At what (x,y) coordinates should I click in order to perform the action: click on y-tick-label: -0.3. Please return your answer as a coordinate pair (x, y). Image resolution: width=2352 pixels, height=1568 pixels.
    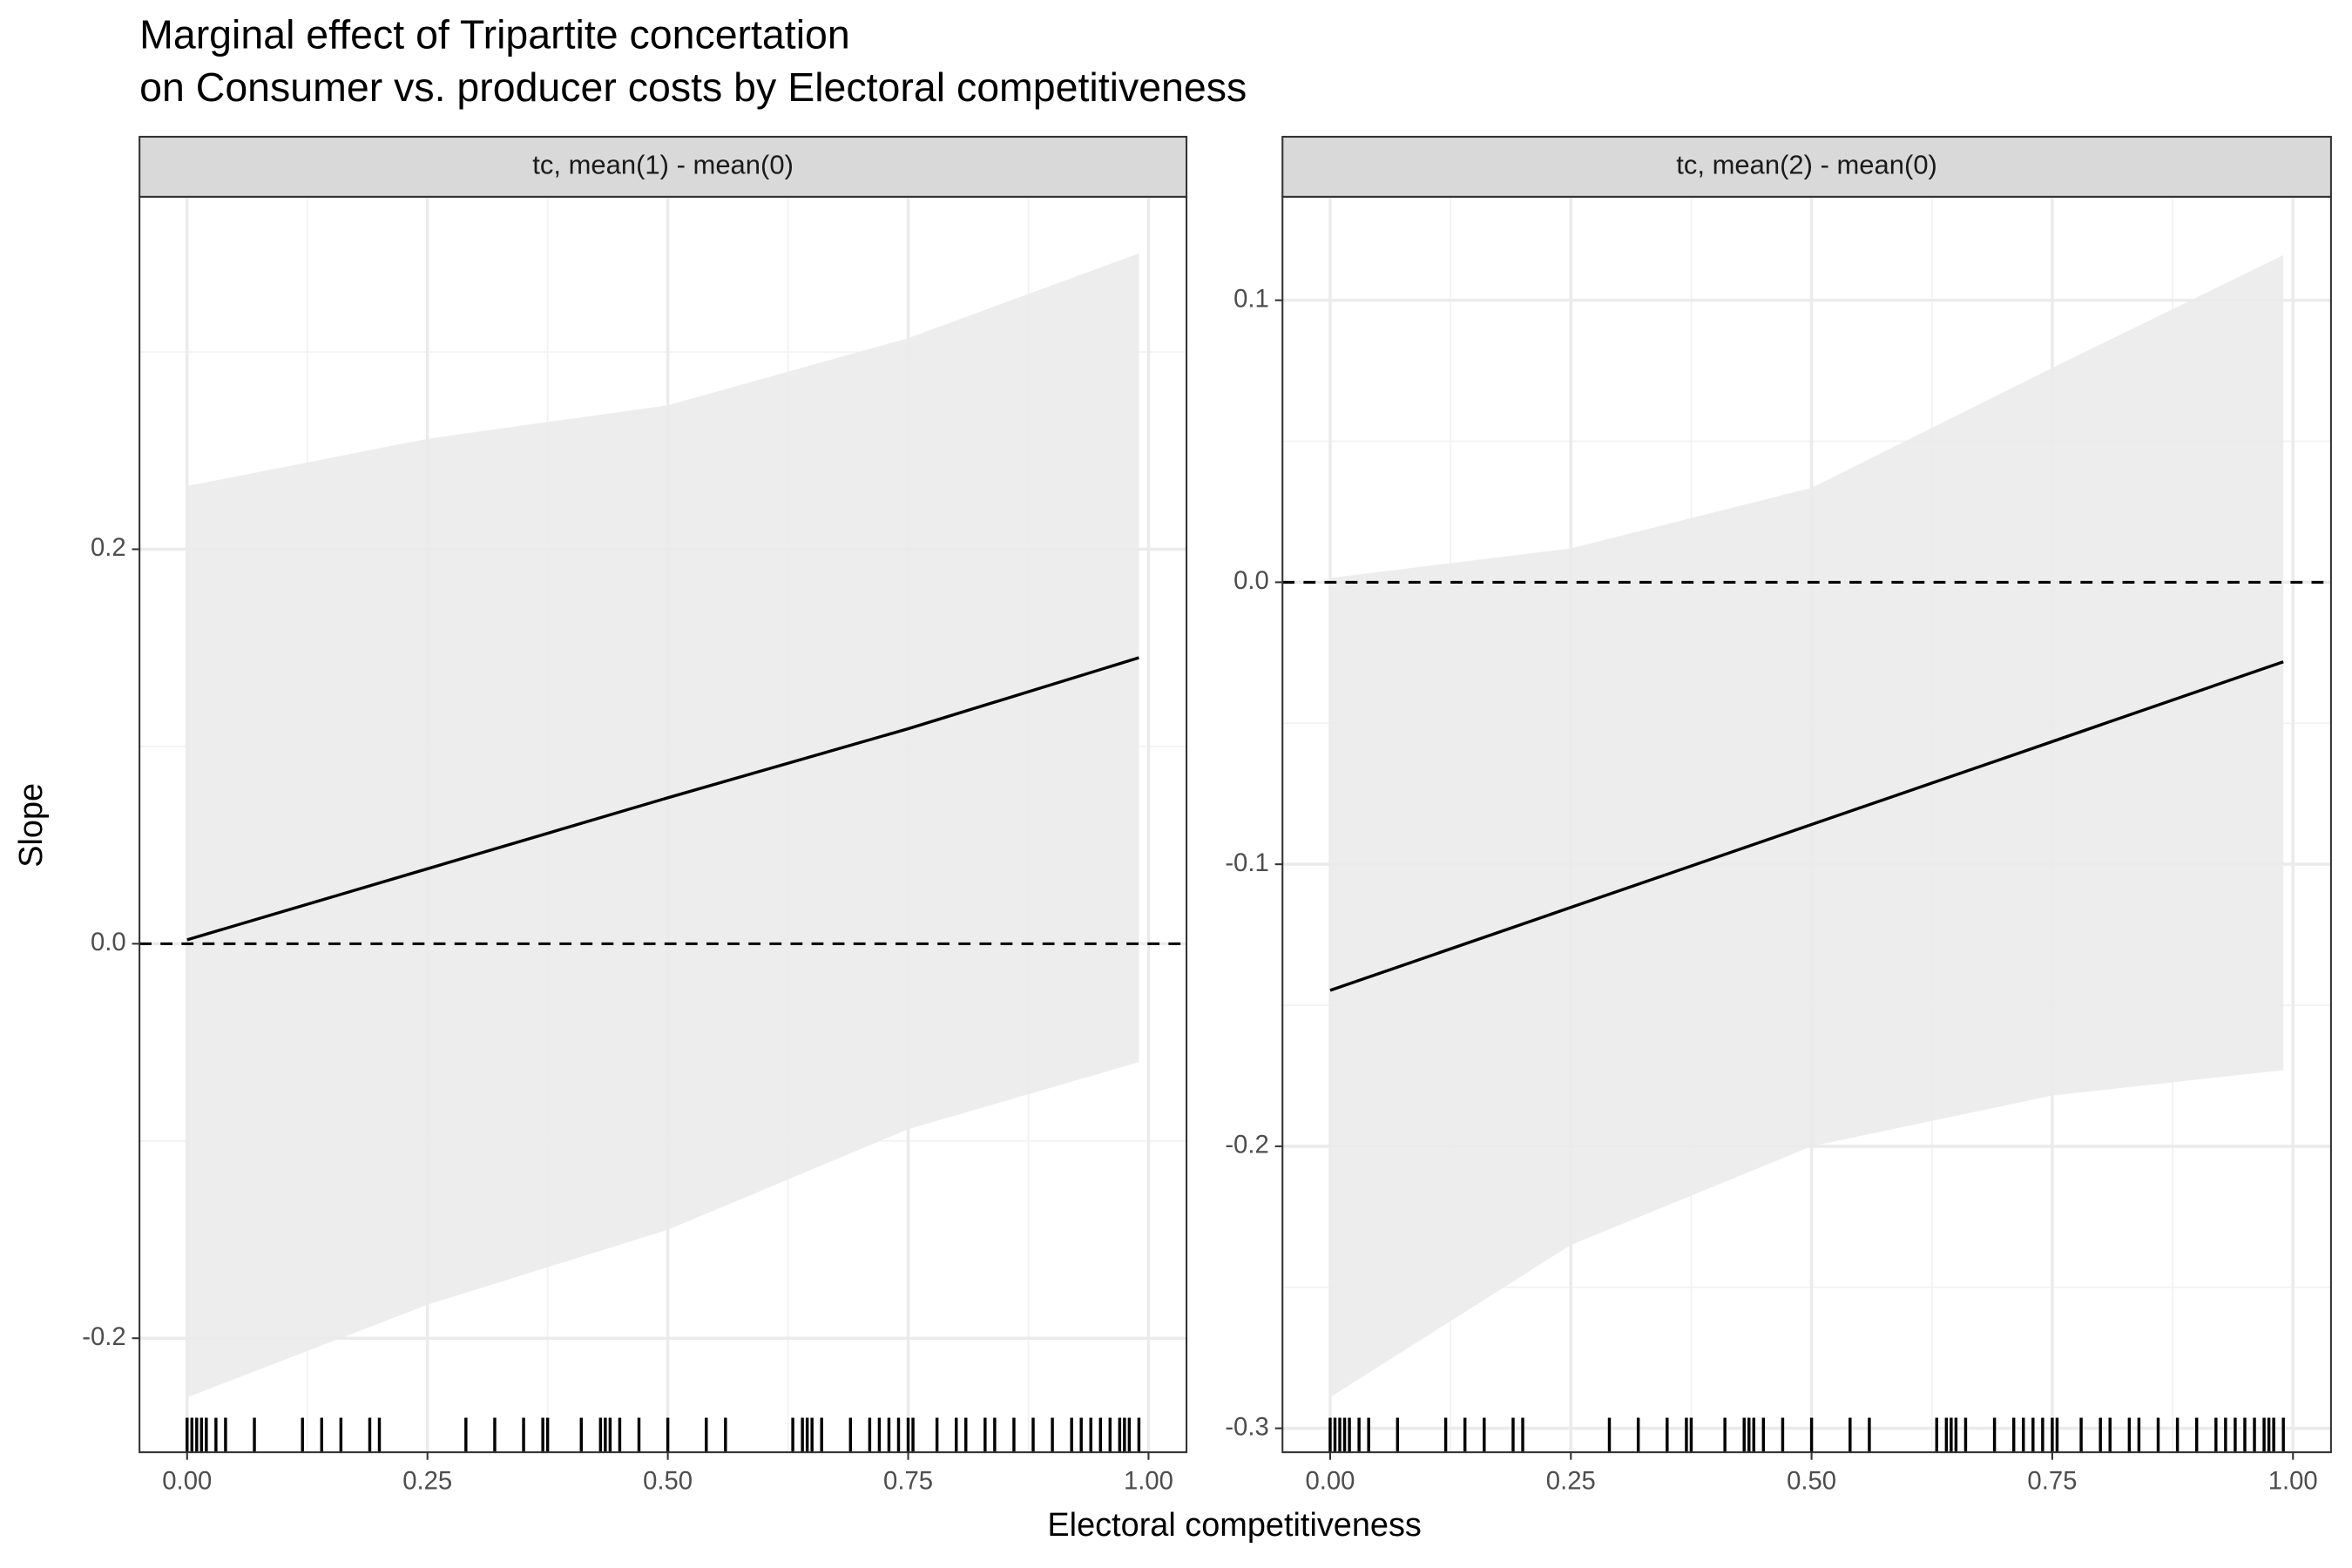
    Looking at the image, I should click on (1246, 1427).